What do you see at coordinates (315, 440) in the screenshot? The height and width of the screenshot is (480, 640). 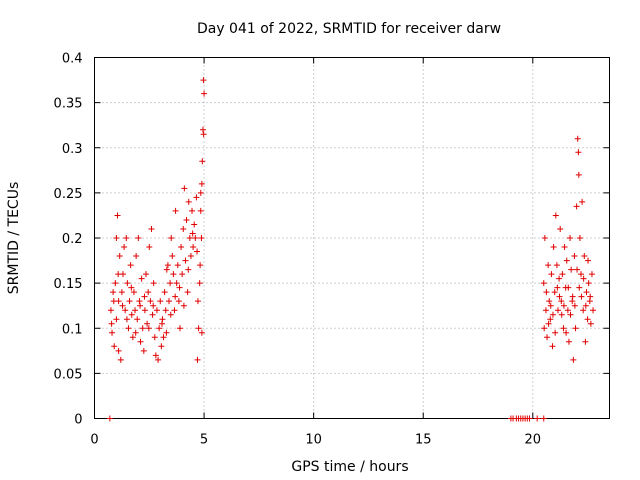 I see `x-tick-labels: 0 5 10 15 20` at bounding box center [315, 440].